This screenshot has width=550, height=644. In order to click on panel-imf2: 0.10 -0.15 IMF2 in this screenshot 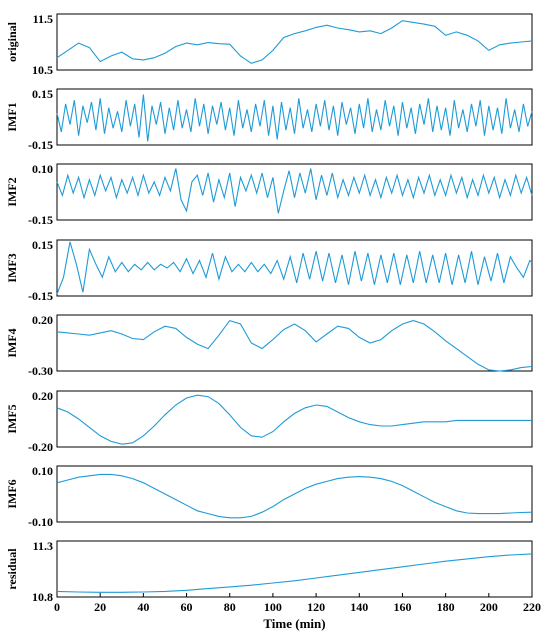, I will do `click(269, 194)`.